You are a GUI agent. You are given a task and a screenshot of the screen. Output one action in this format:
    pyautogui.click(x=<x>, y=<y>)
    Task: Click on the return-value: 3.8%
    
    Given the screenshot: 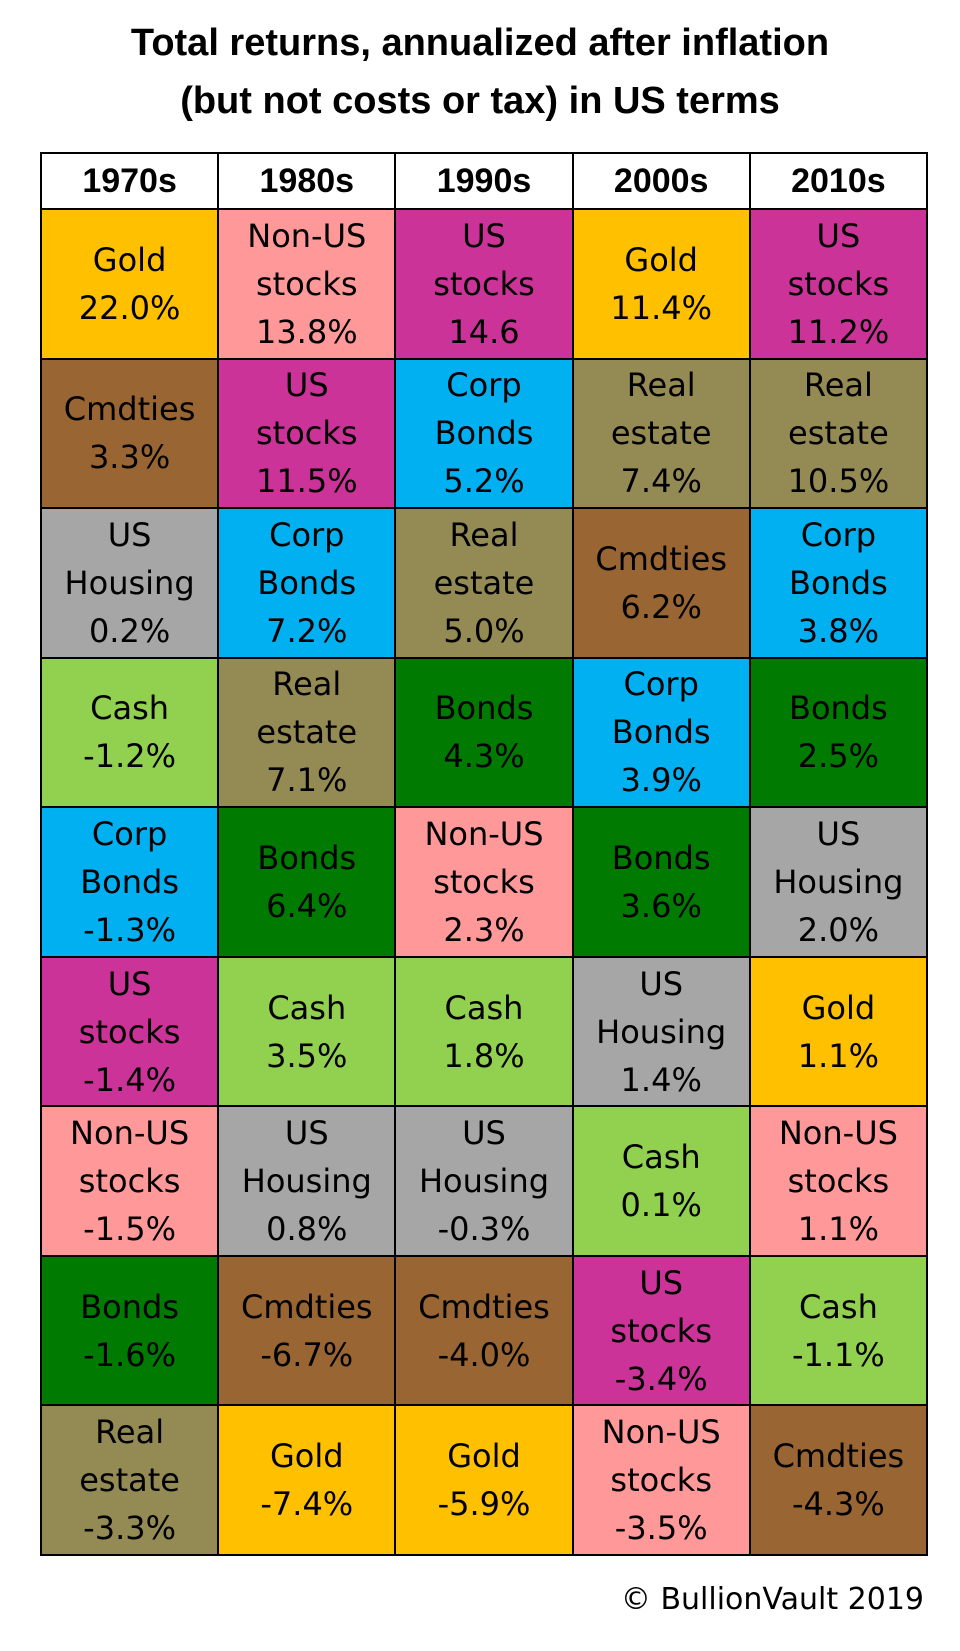 What is the action you would take?
    pyautogui.click(x=838, y=630)
    